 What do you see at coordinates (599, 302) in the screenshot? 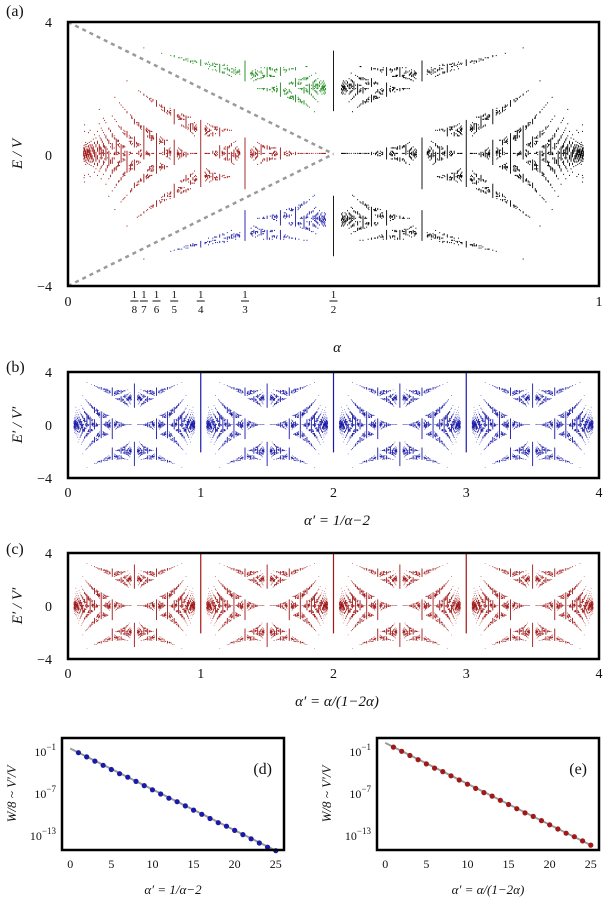
I see `panel-a-xtick-1: 1` at bounding box center [599, 302].